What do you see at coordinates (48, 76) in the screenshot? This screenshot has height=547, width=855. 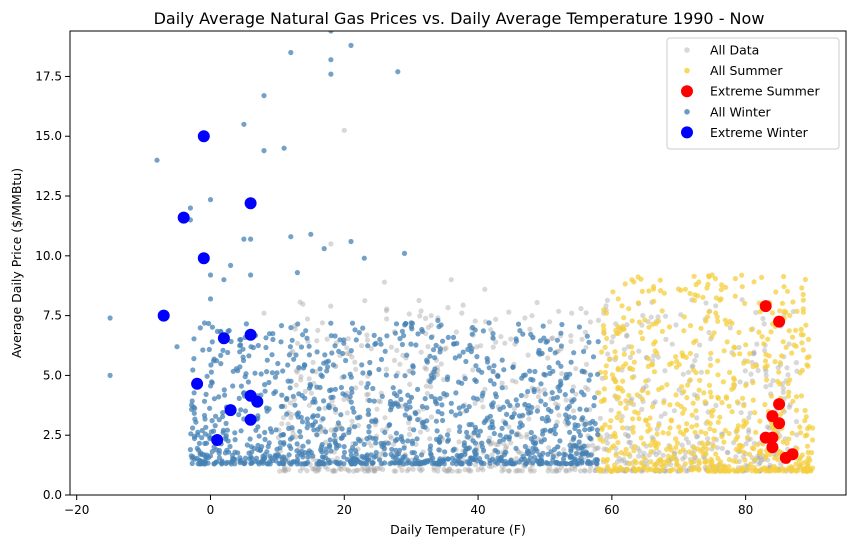 I see `y-tick-label: 17.5` at bounding box center [48, 76].